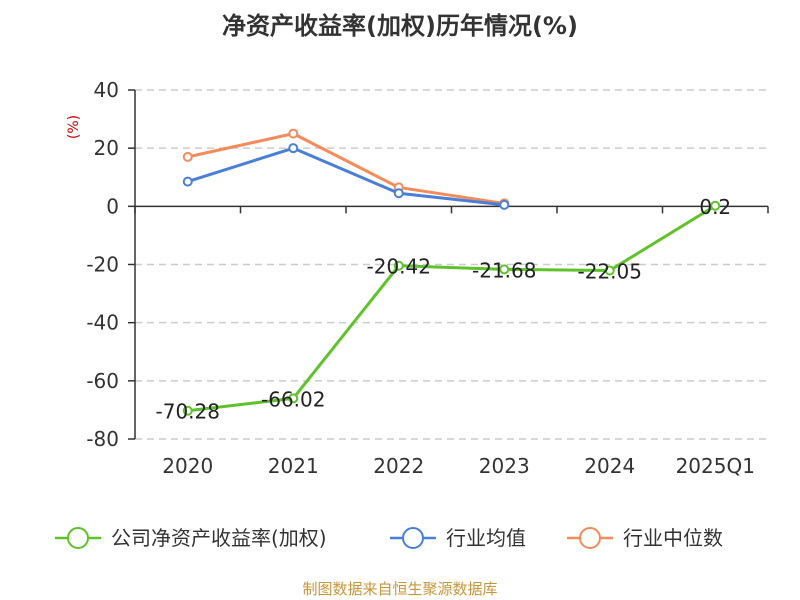 This screenshot has height=600, width=800. Describe the element at coordinates (112, 206) in the screenshot. I see `y-tick-label: 0` at that location.